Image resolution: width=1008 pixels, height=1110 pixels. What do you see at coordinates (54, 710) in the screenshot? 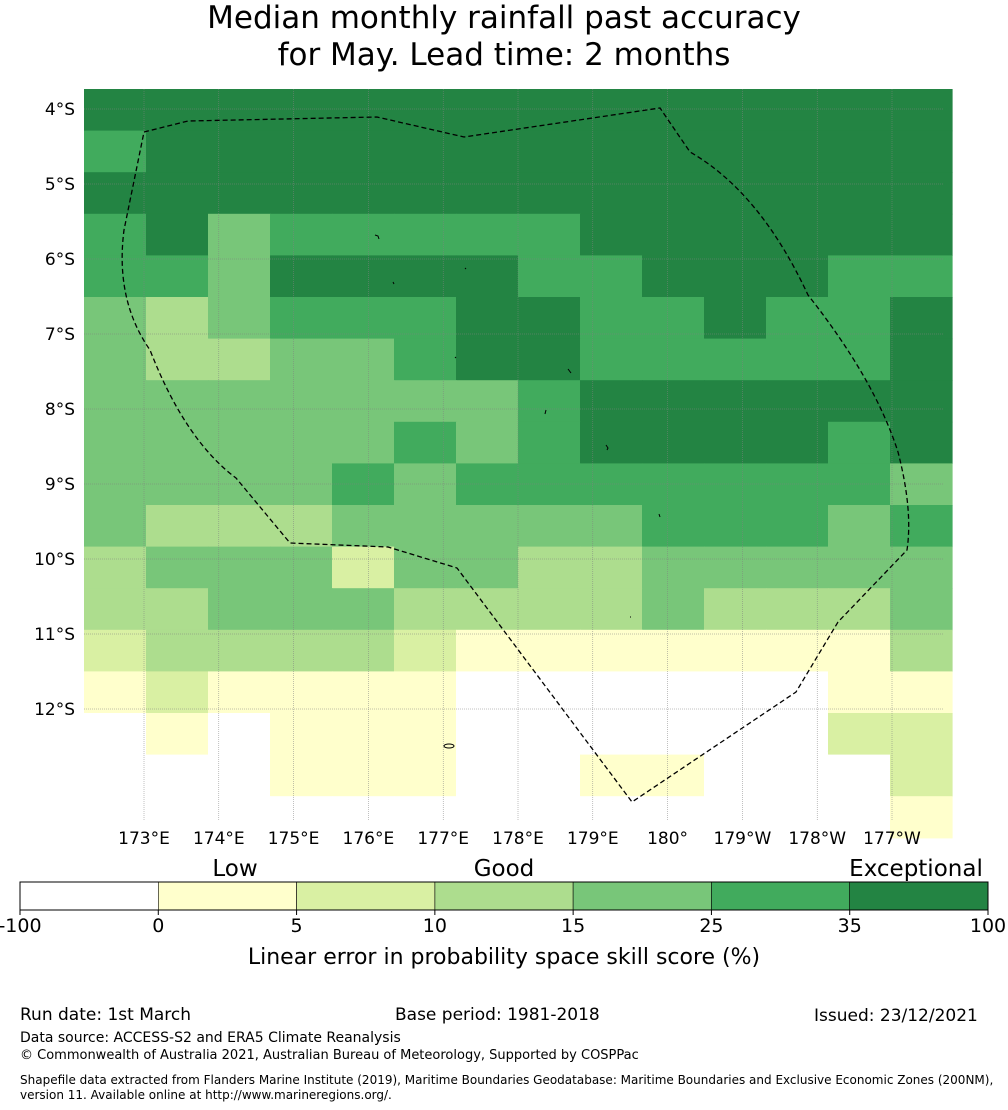
I see `latitude-tick-label: 12°S` at bounding box center [54, 710].